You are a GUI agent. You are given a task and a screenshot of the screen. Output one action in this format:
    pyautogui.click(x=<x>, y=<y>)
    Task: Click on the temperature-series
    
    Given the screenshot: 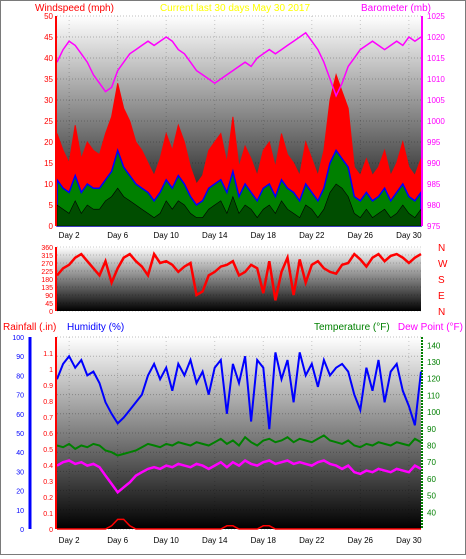 What is the action you would take?
    pyautogui.click(x=239, y=445)
    